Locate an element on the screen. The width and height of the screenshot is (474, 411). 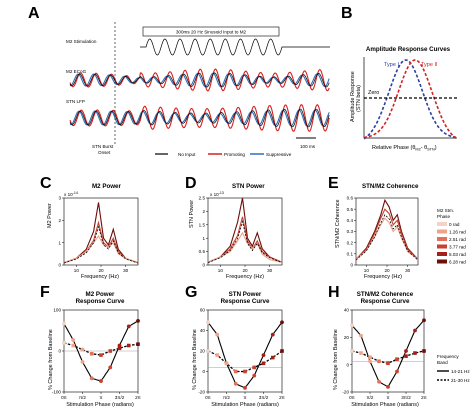
panel-letter-b: B is located at coordinates (347, 13).